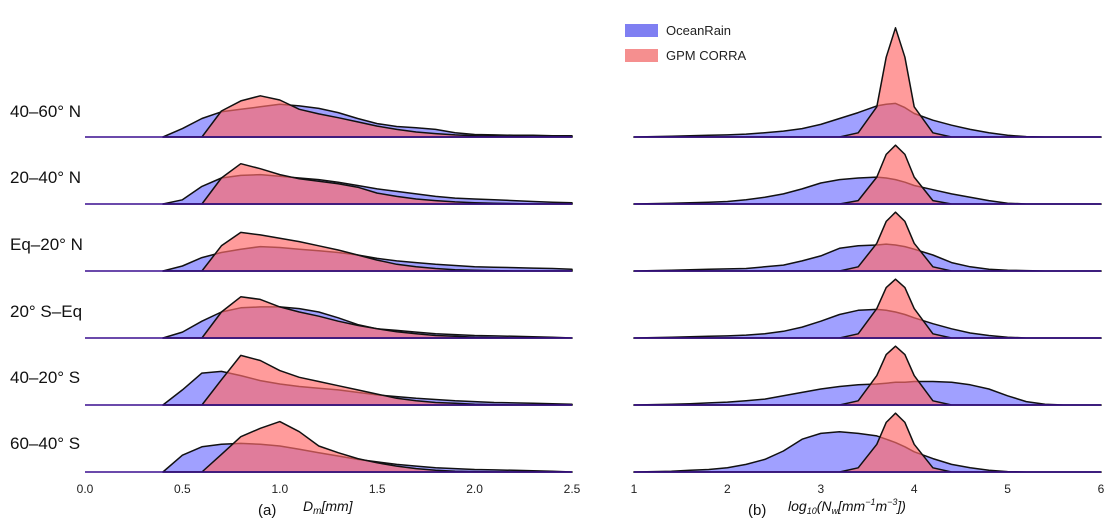  Describe the element at coordinates (85, 489) in the screenshot. I see `x-tick-label: 0.0` at that location.